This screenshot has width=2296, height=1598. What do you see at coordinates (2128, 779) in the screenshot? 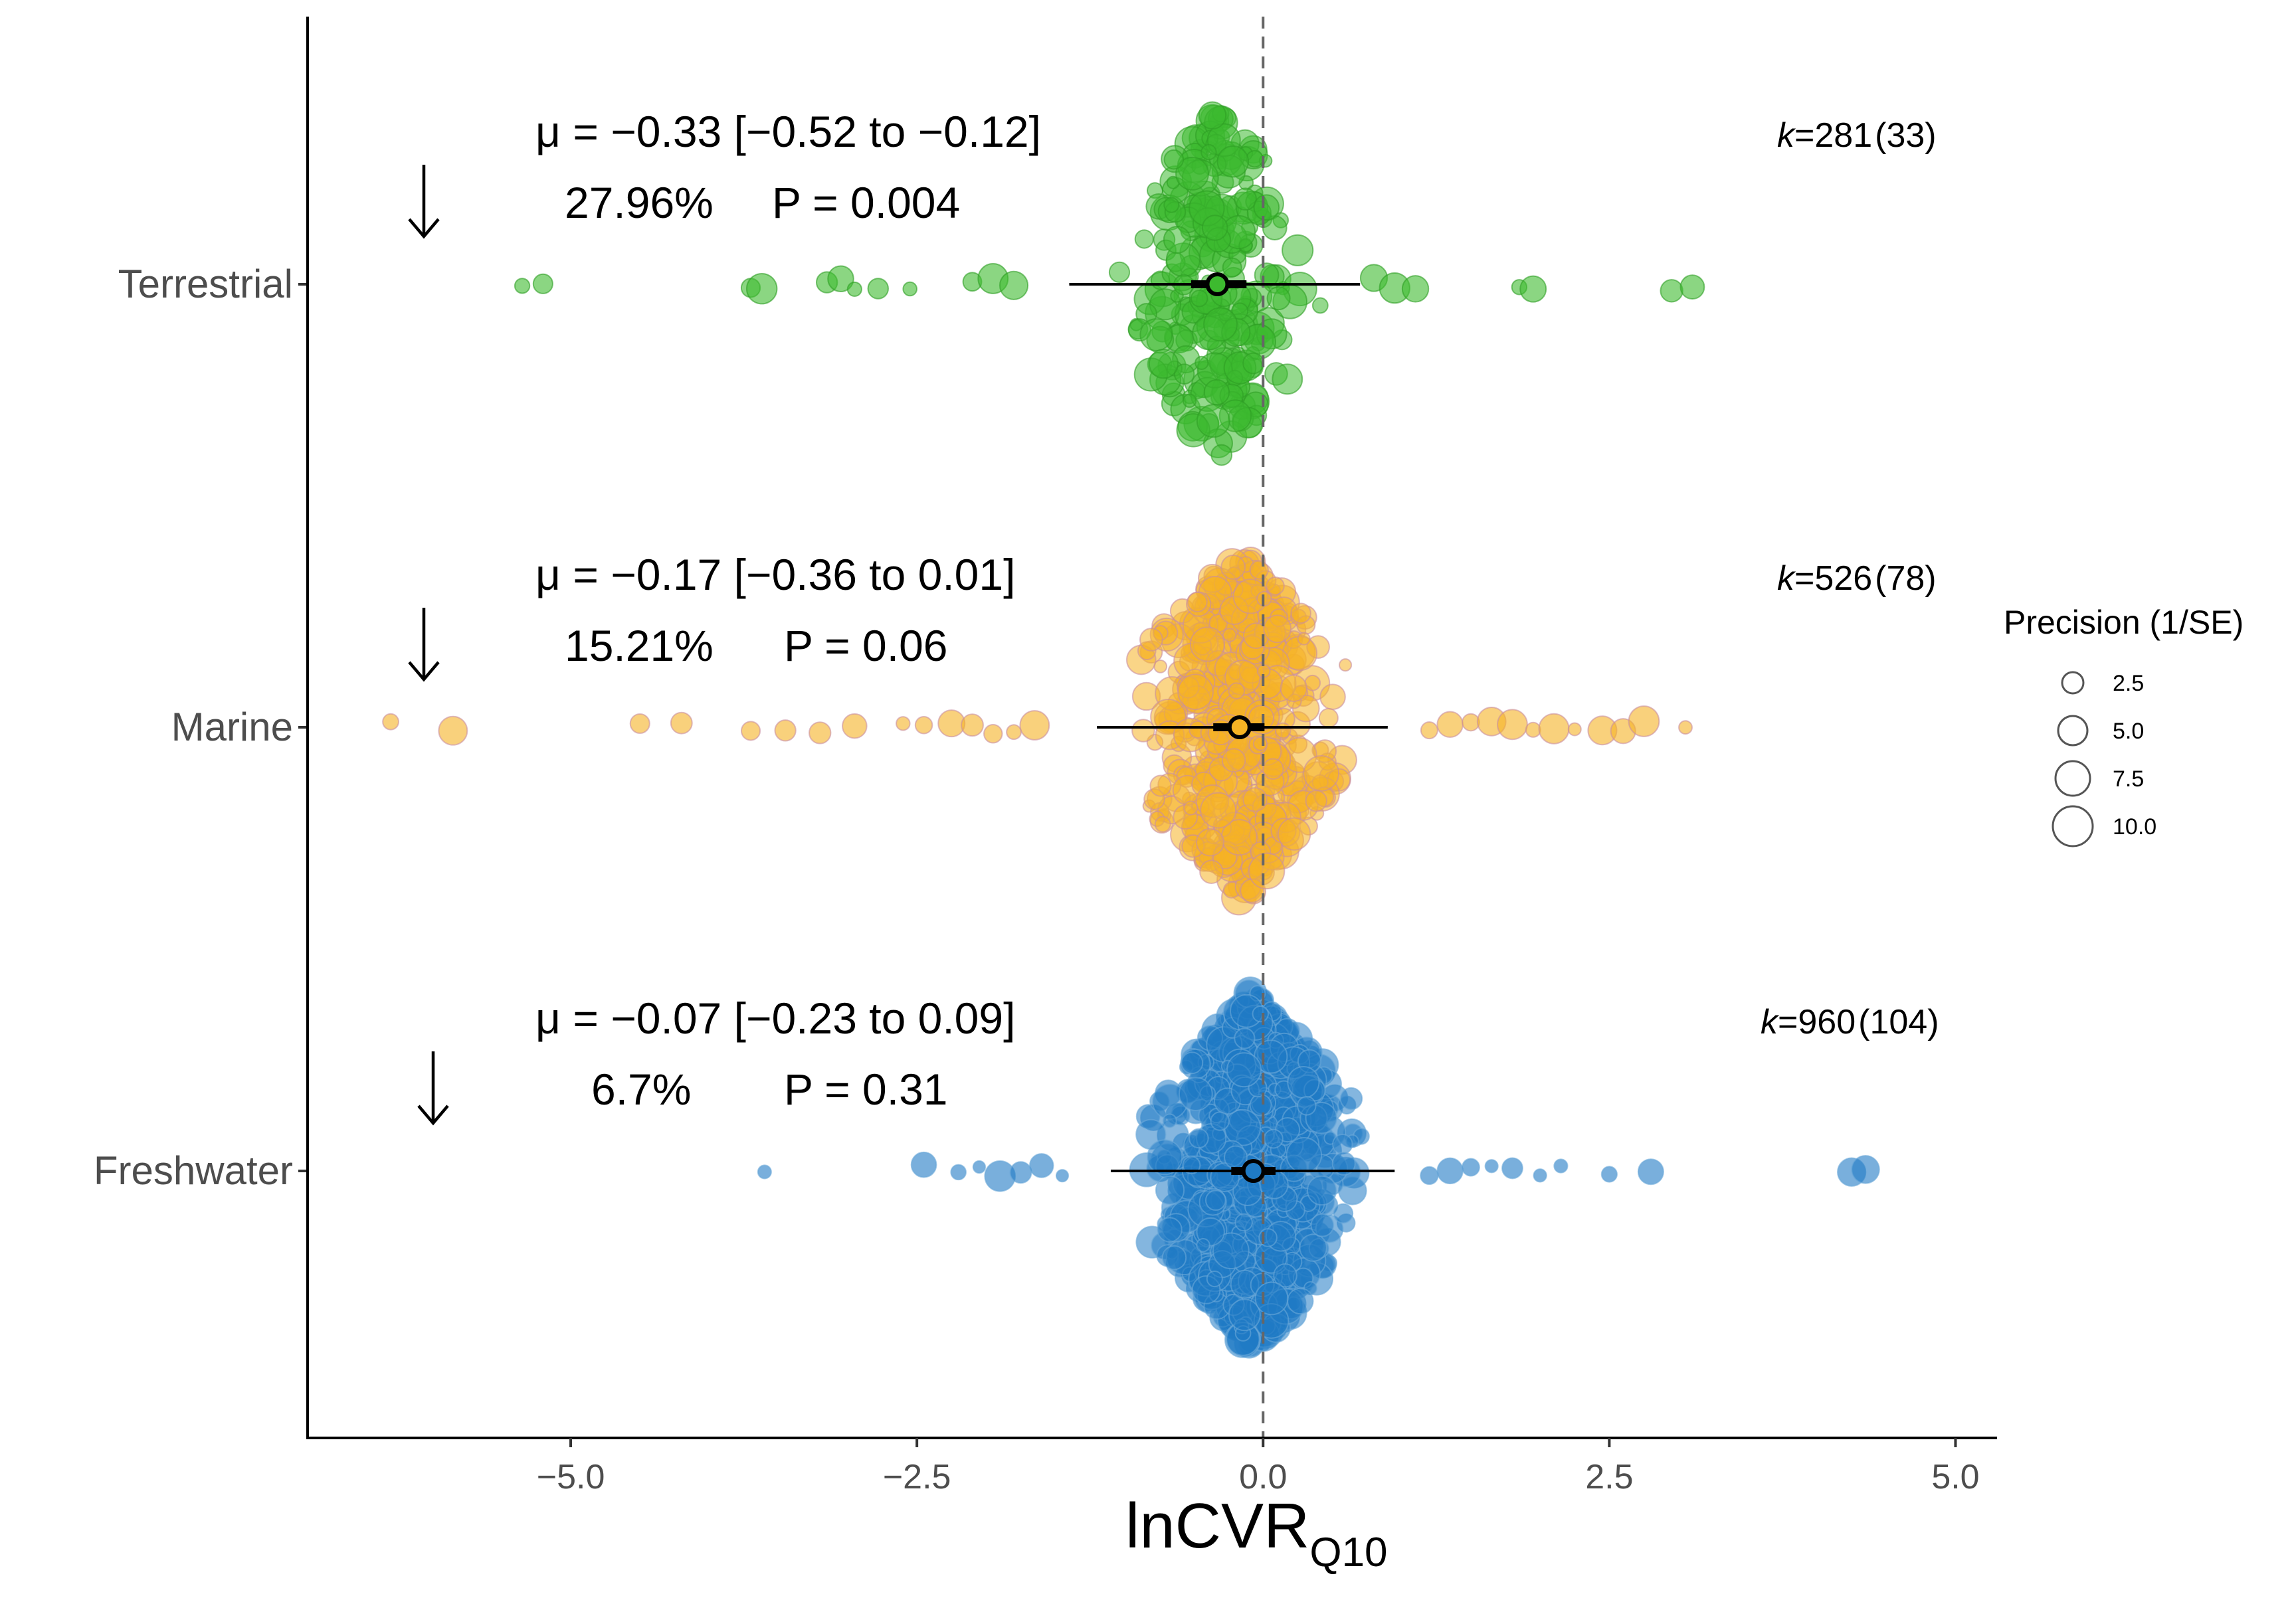
I see `legend-key-label: 7.5` at bounding box center [2128, 779].